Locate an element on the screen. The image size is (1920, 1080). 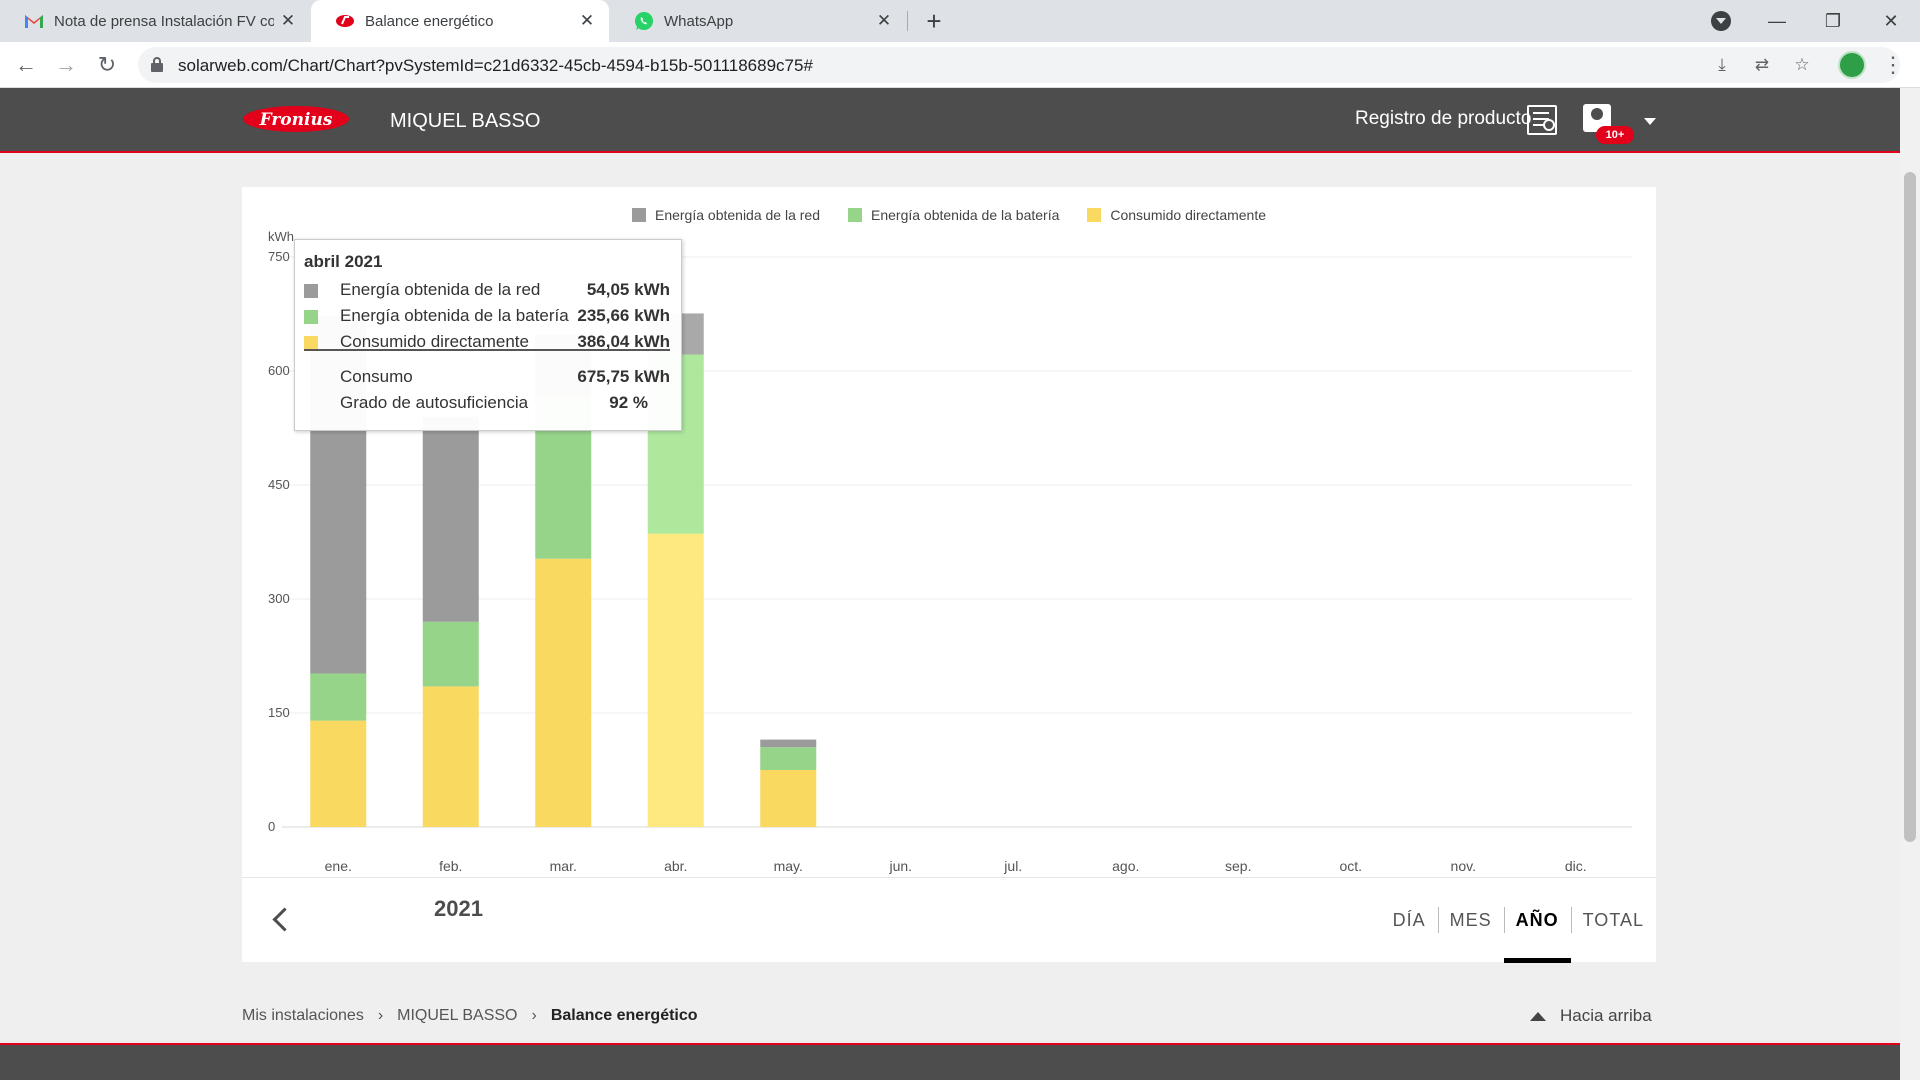
browser-menu-icon: ⋮ is located at coordinates (1893, 64).